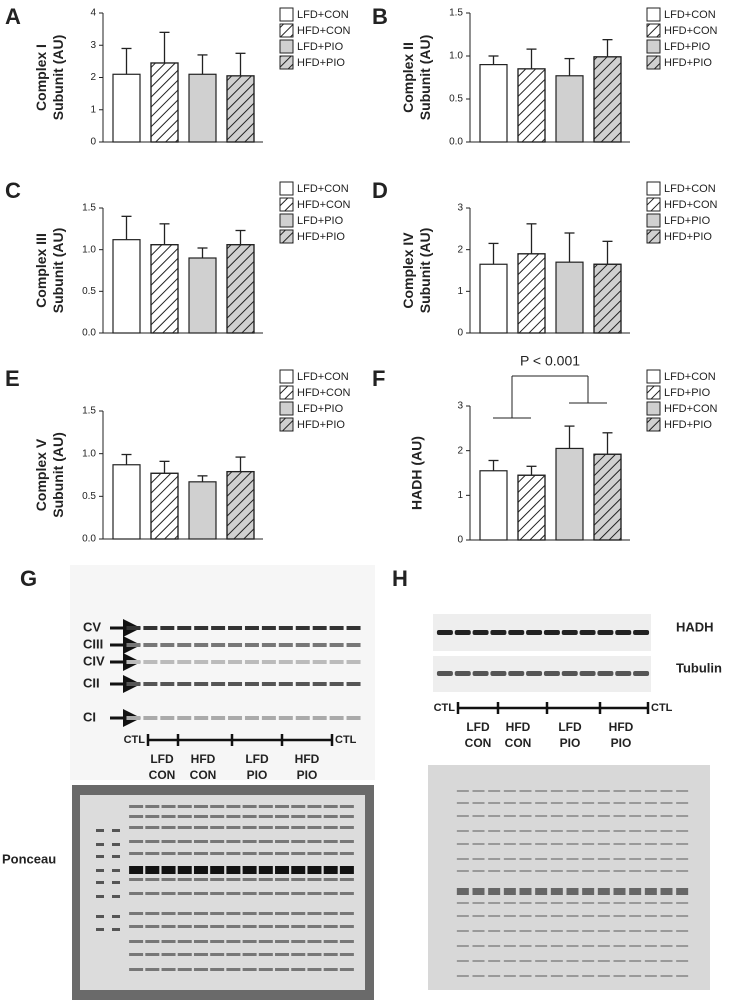 The image size is (734, 1003). I want to click on legend-label: LFD+PIO, so click(320, 409).